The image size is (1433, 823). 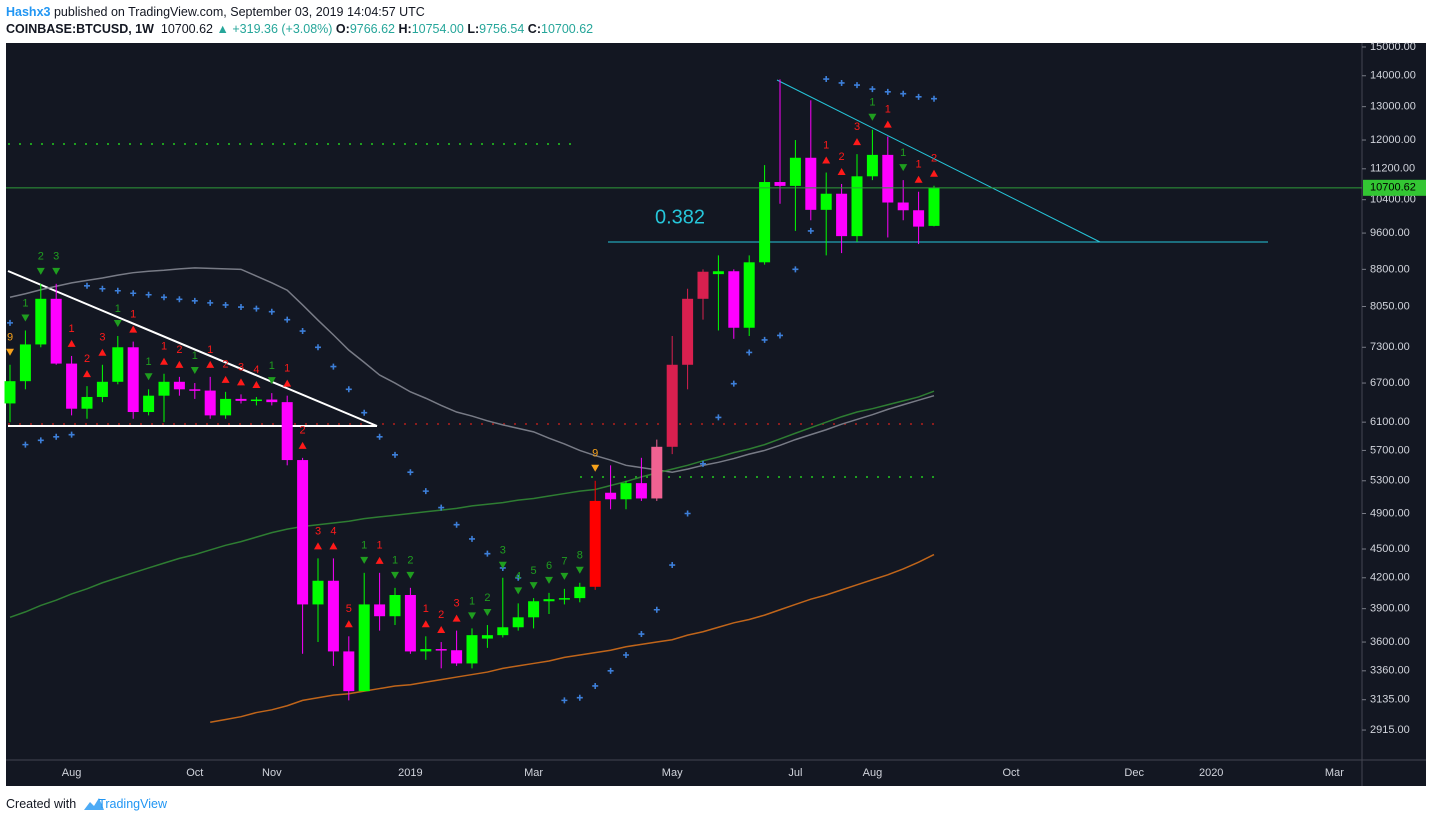 What do you see at coordinates (1211, 773) in the screenshot?
I see `x-tick-label: 2020` at bounding box center [1211, 773].